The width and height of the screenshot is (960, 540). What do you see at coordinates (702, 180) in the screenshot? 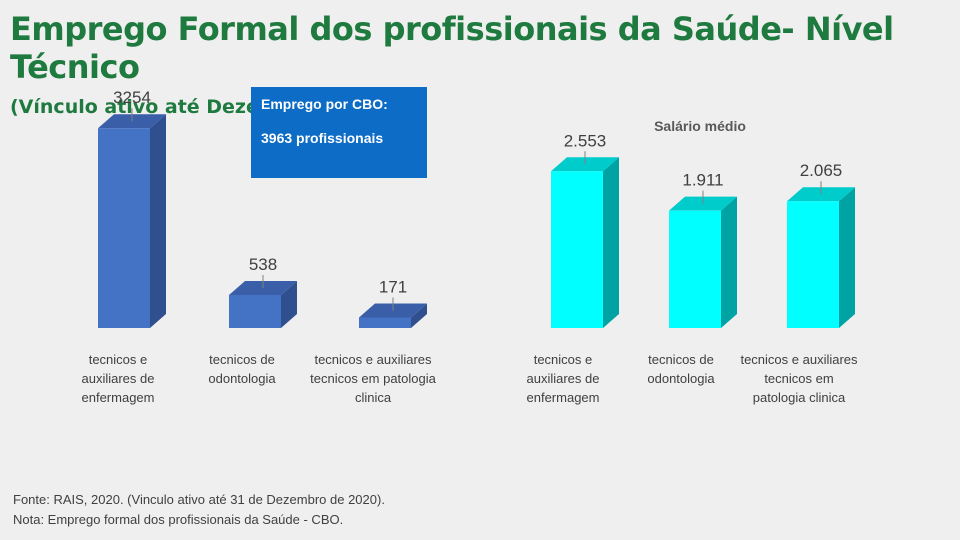
I see `data-label: 1.911` at bounding box center [702, 180].